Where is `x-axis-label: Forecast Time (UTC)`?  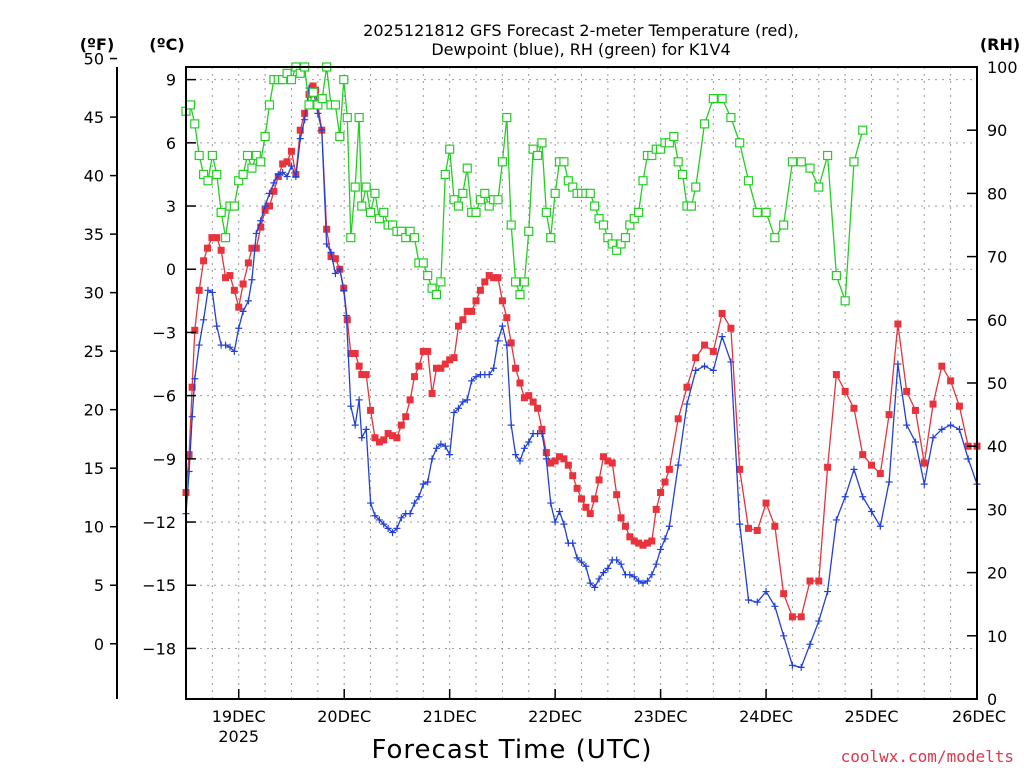
x-axis-label: Forecast Time (UTC) is located at coordinates (511, 750).